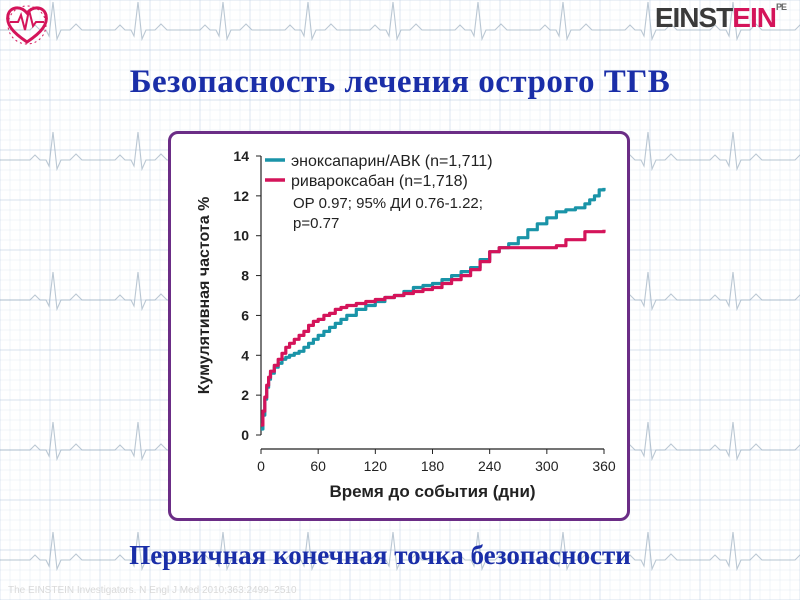 This screenshot has width=800, height=600. Describe the element at coordinates (547, 466) in the screenshot. I see `x-tick-label: 300` at that location.